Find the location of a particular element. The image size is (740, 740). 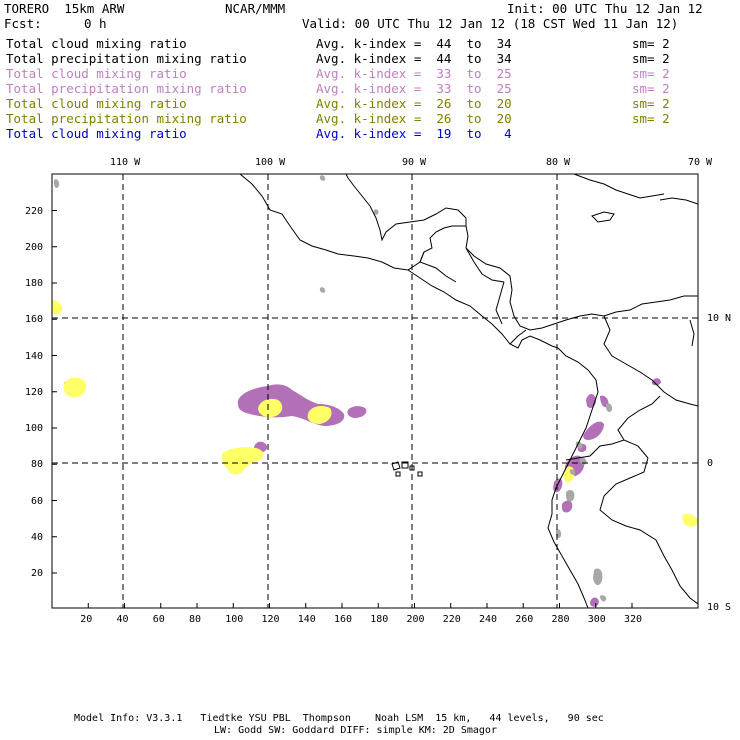

y-tick-label: 220 is located at coordinates (34, 211).